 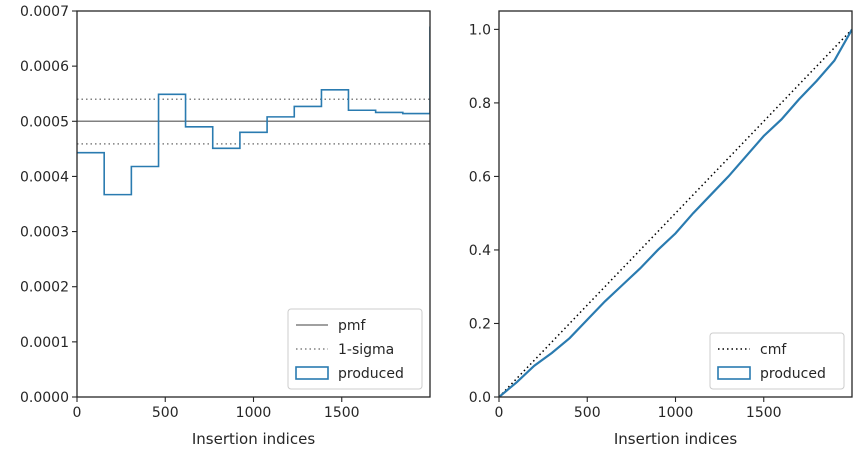 I want to click on y-tick-label: 0.0006, so click(x=44, y=67).